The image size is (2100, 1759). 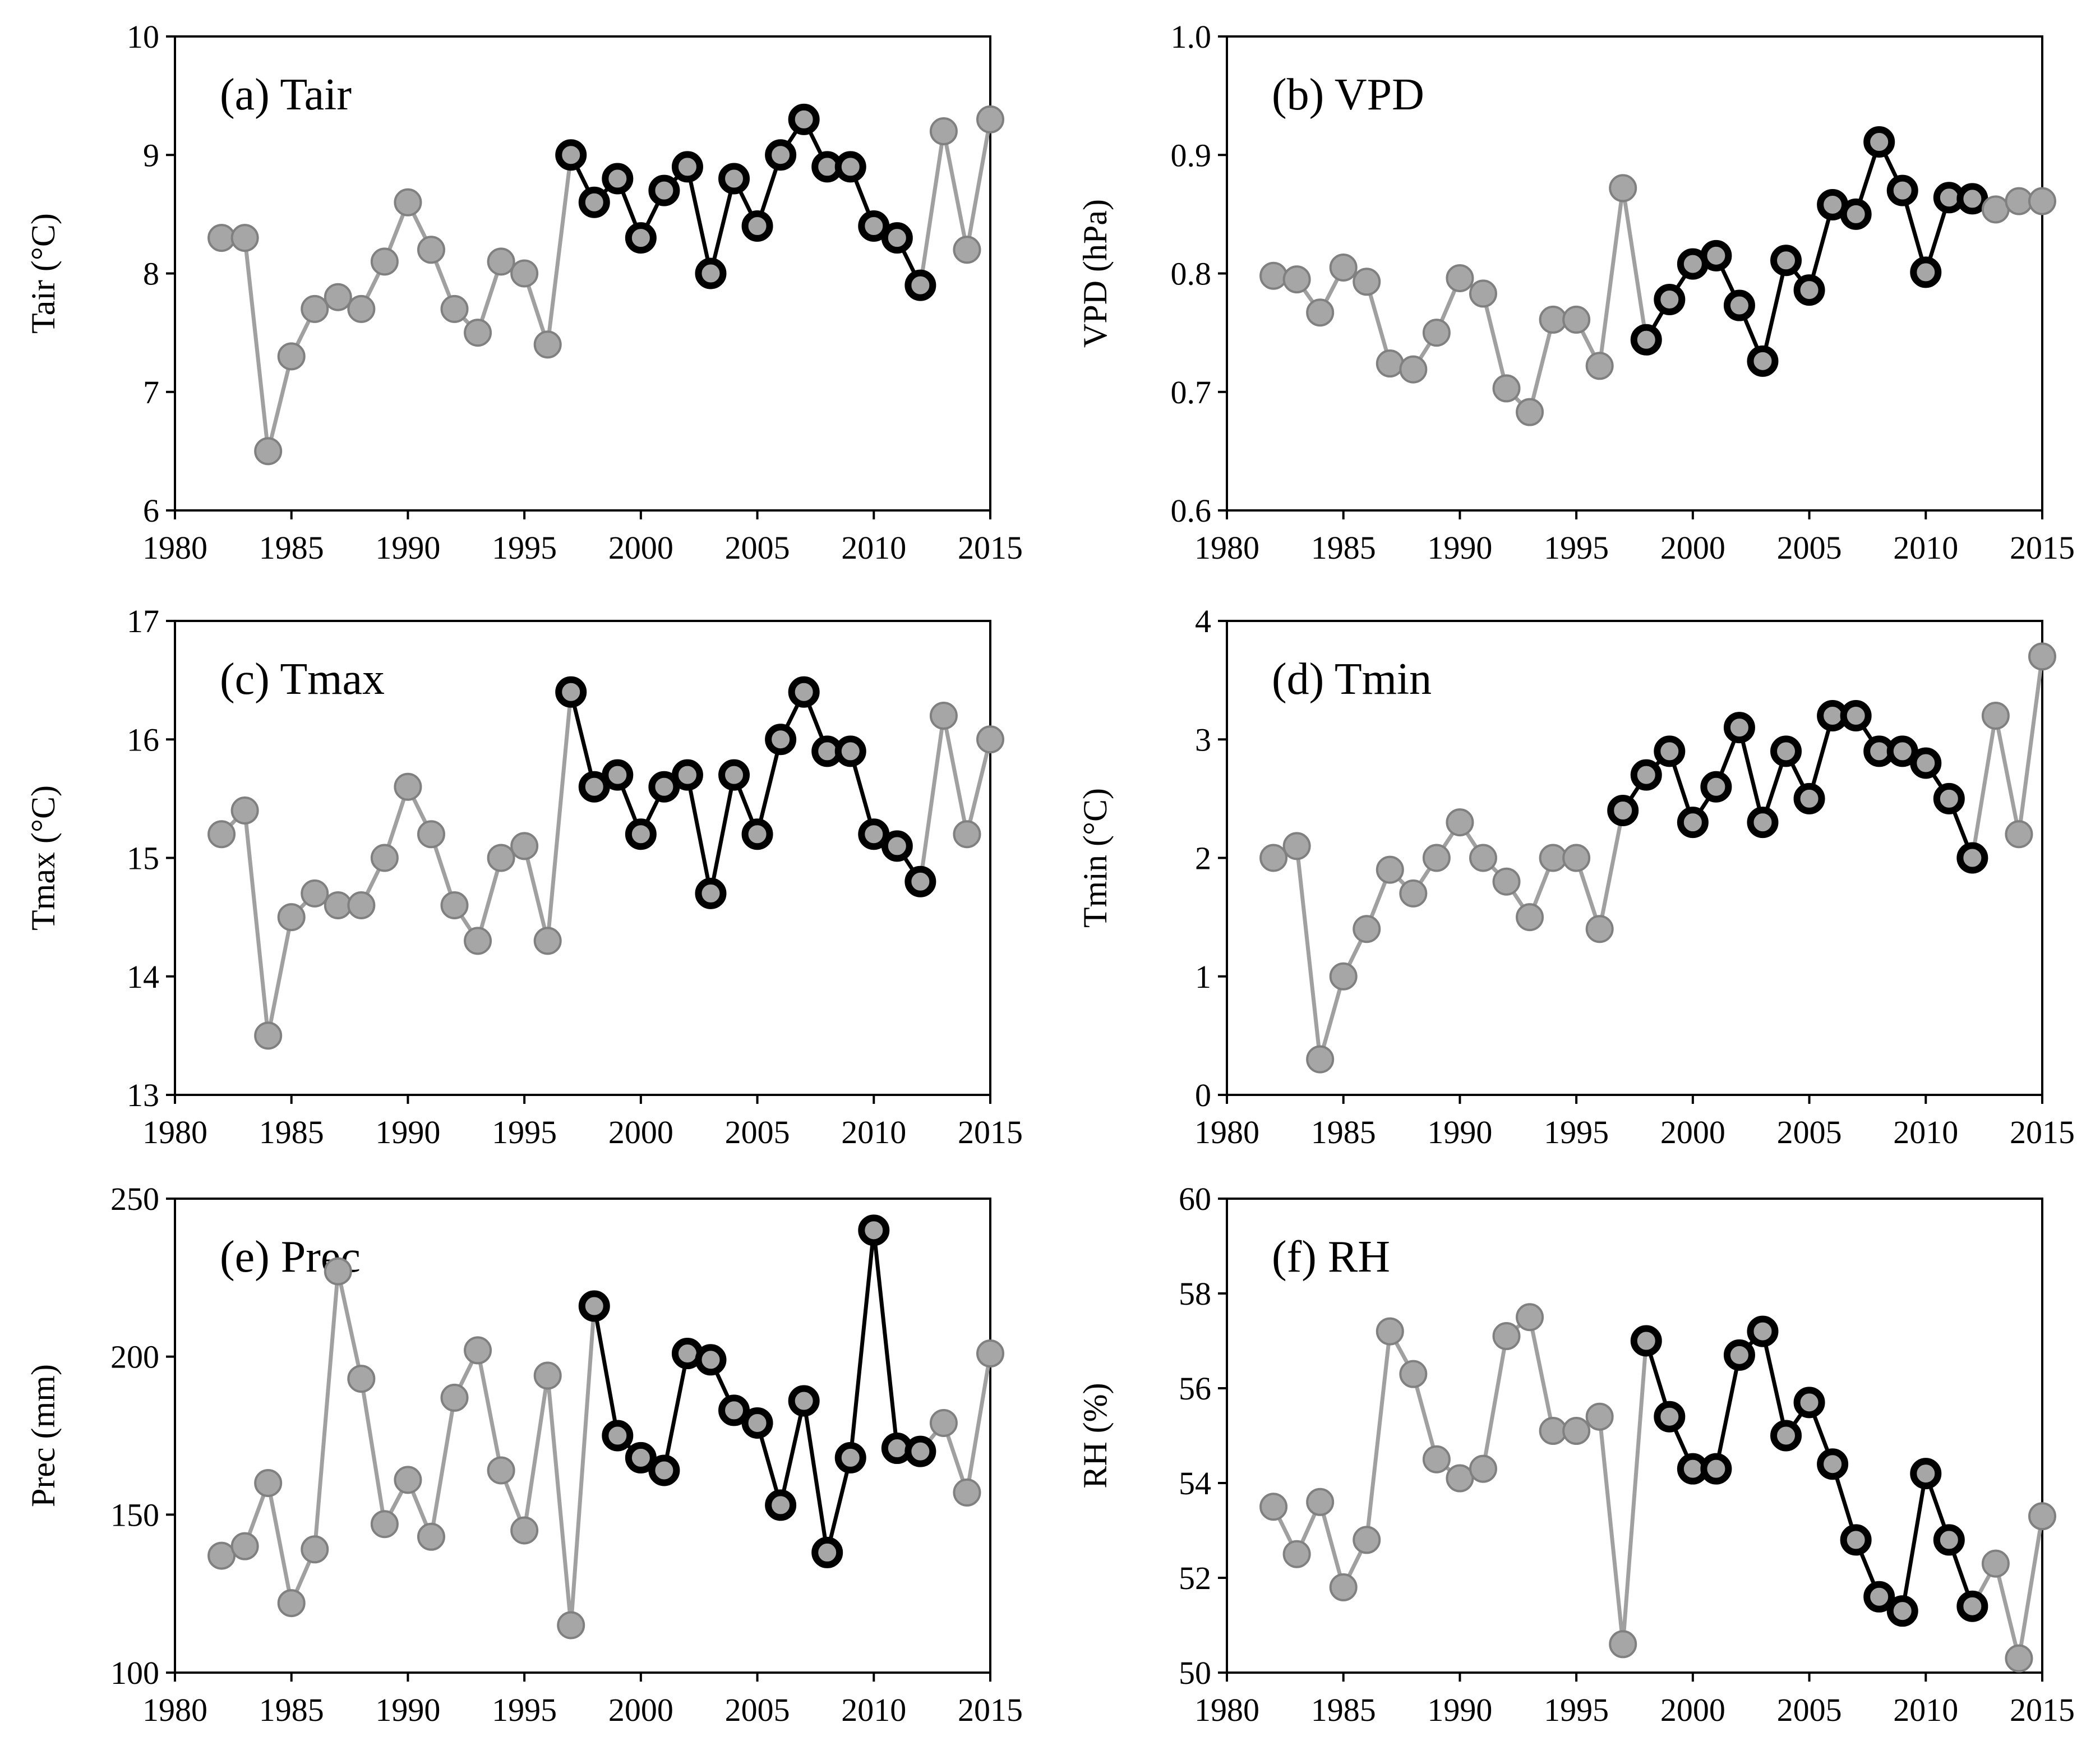 What do you see at coordinates (1191, 511) in the screenshot?
I see `y-tick-label: 0.6` at bounding box center [1191, 511].